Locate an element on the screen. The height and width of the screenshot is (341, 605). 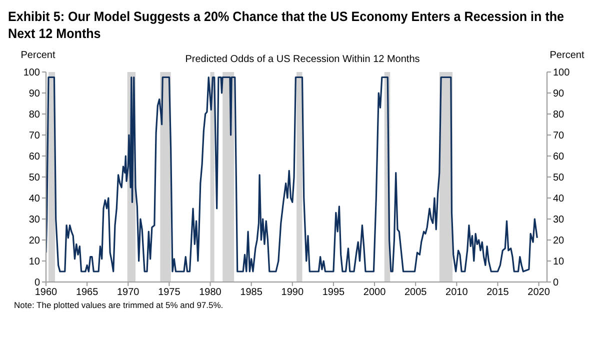
x-tick-label: 1965 is located at coordinates (87, 292).